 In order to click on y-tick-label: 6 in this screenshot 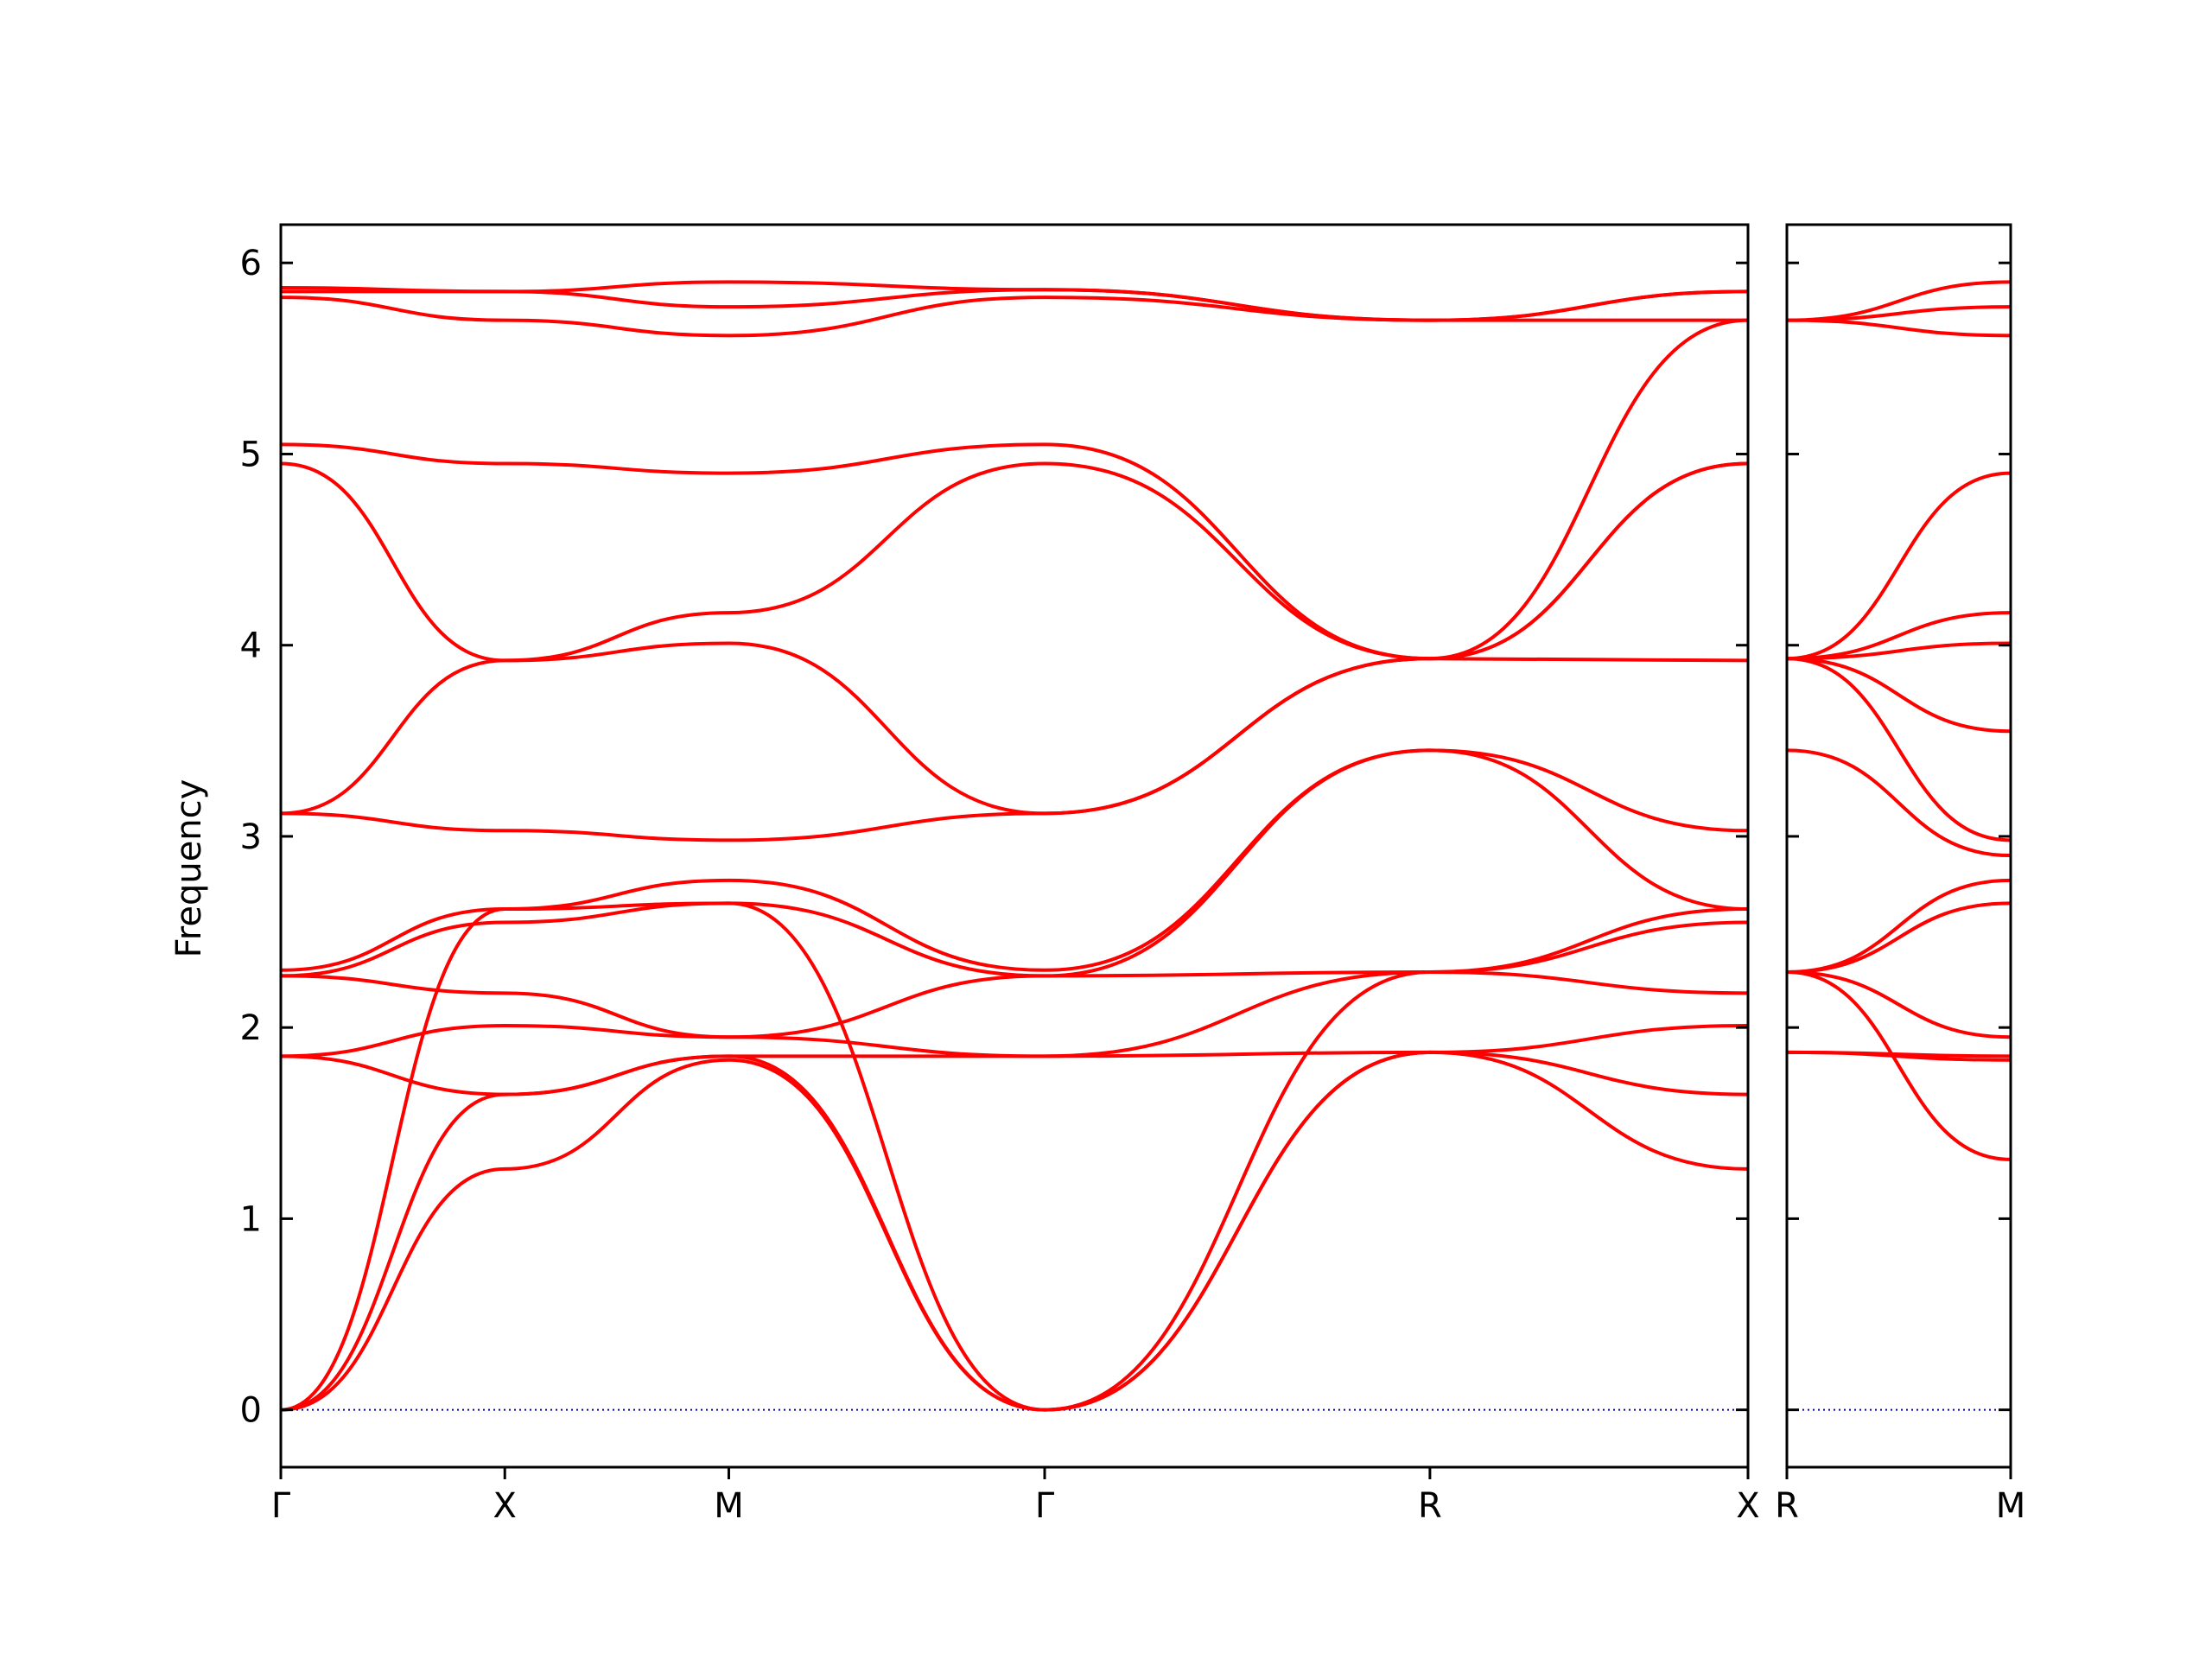, I will do `click(251, 263)`.